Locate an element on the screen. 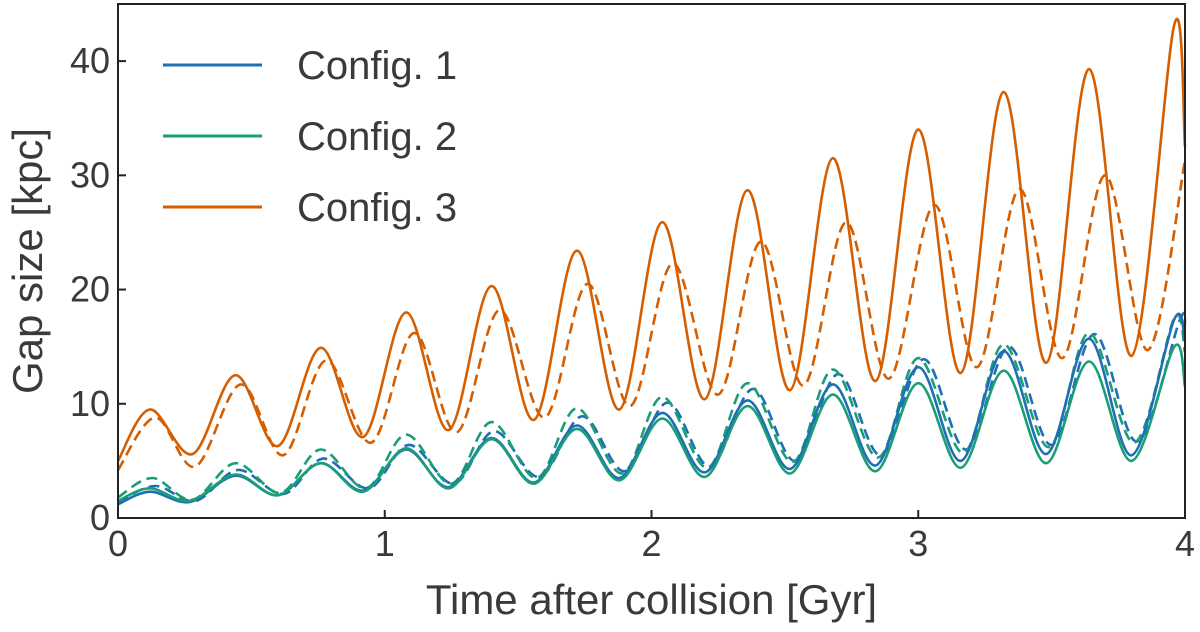 This screenshot has width=1200, height=632. x-tick-label: 2 is located at coordinates (651, 543).